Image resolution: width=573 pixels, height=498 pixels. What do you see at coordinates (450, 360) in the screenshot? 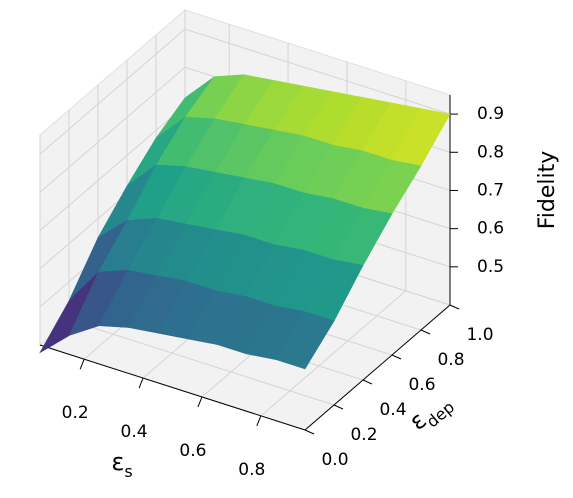
I see `y-tick-label: 0.8` at bounding box center [450, 360].